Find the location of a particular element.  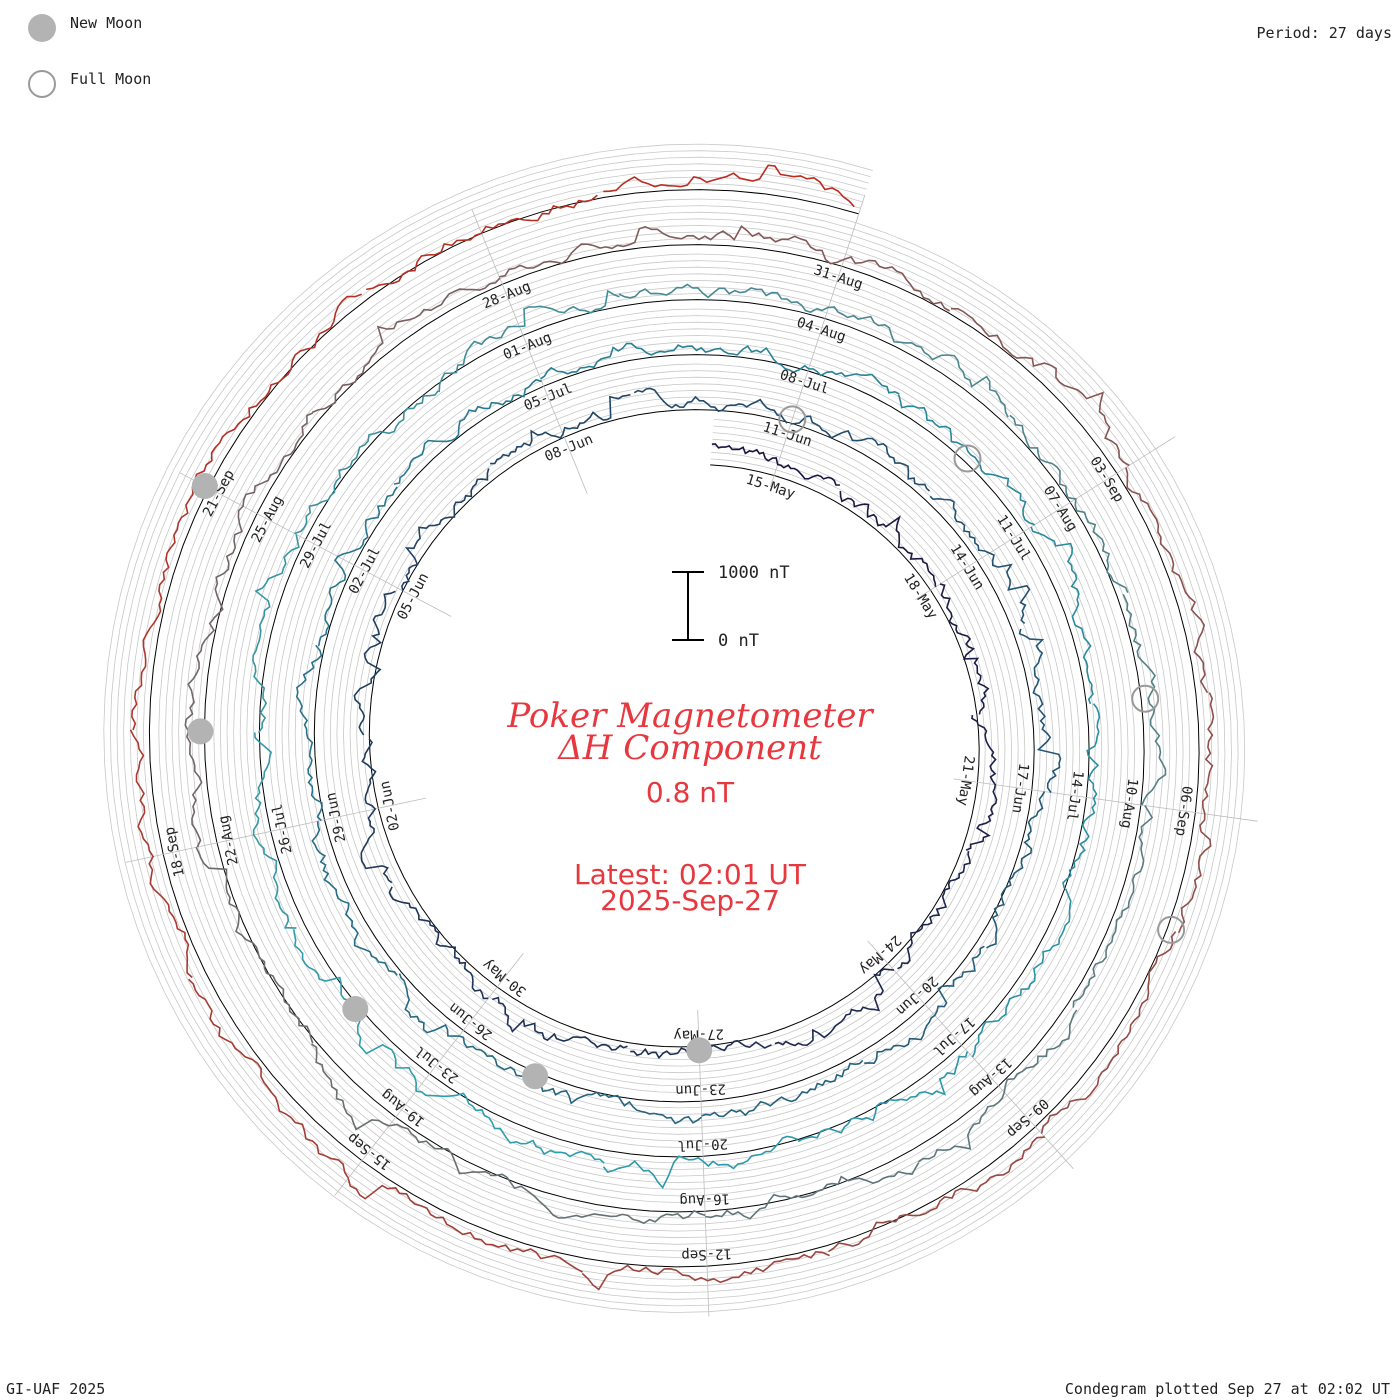

date-label: 16-Aug is located at coordinates (704, 1199).